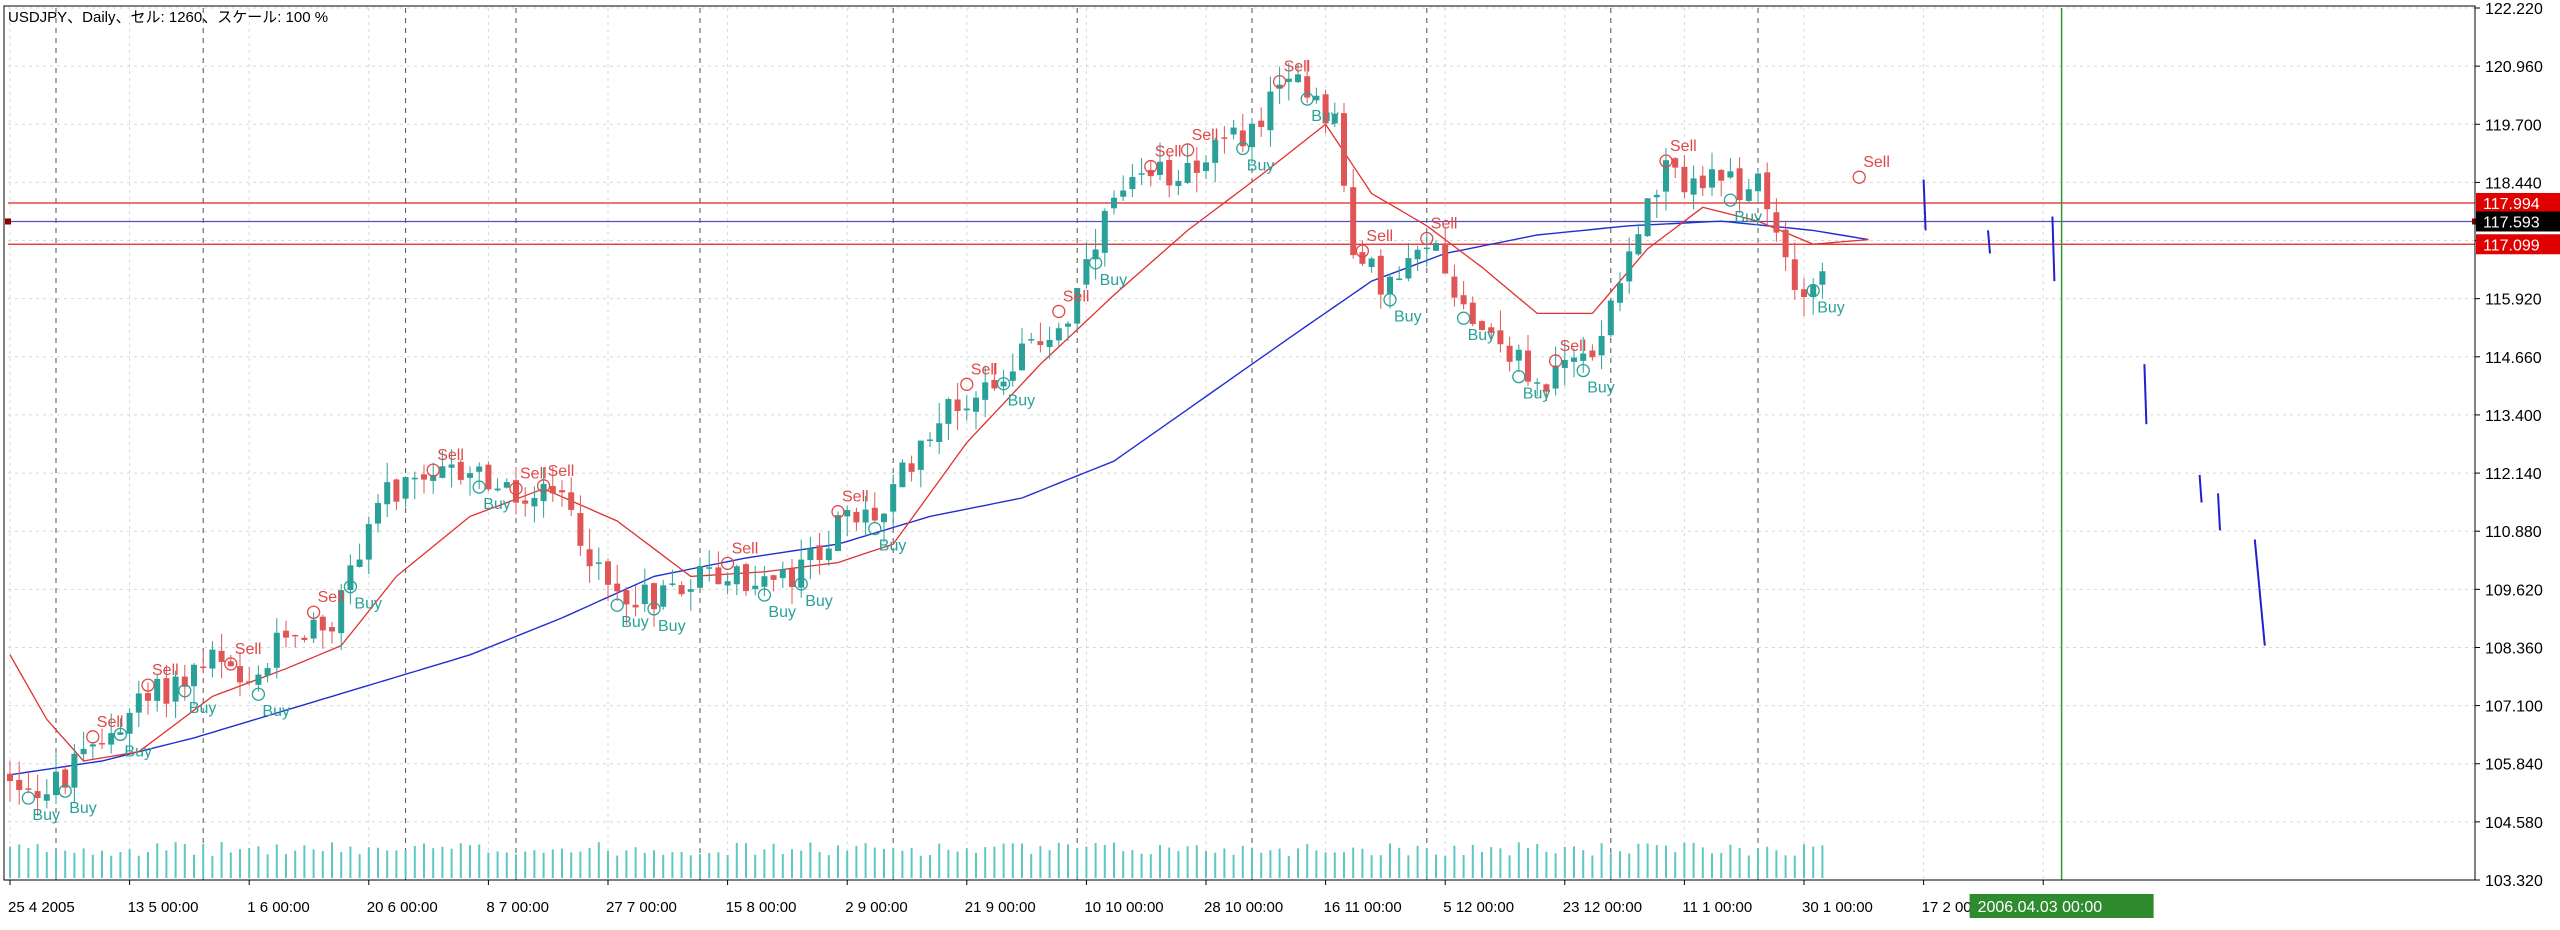  What do you see at coordinates (2053, 249) in the screenshot?
I see `projection-segment` at bounding box center [2053, 249].